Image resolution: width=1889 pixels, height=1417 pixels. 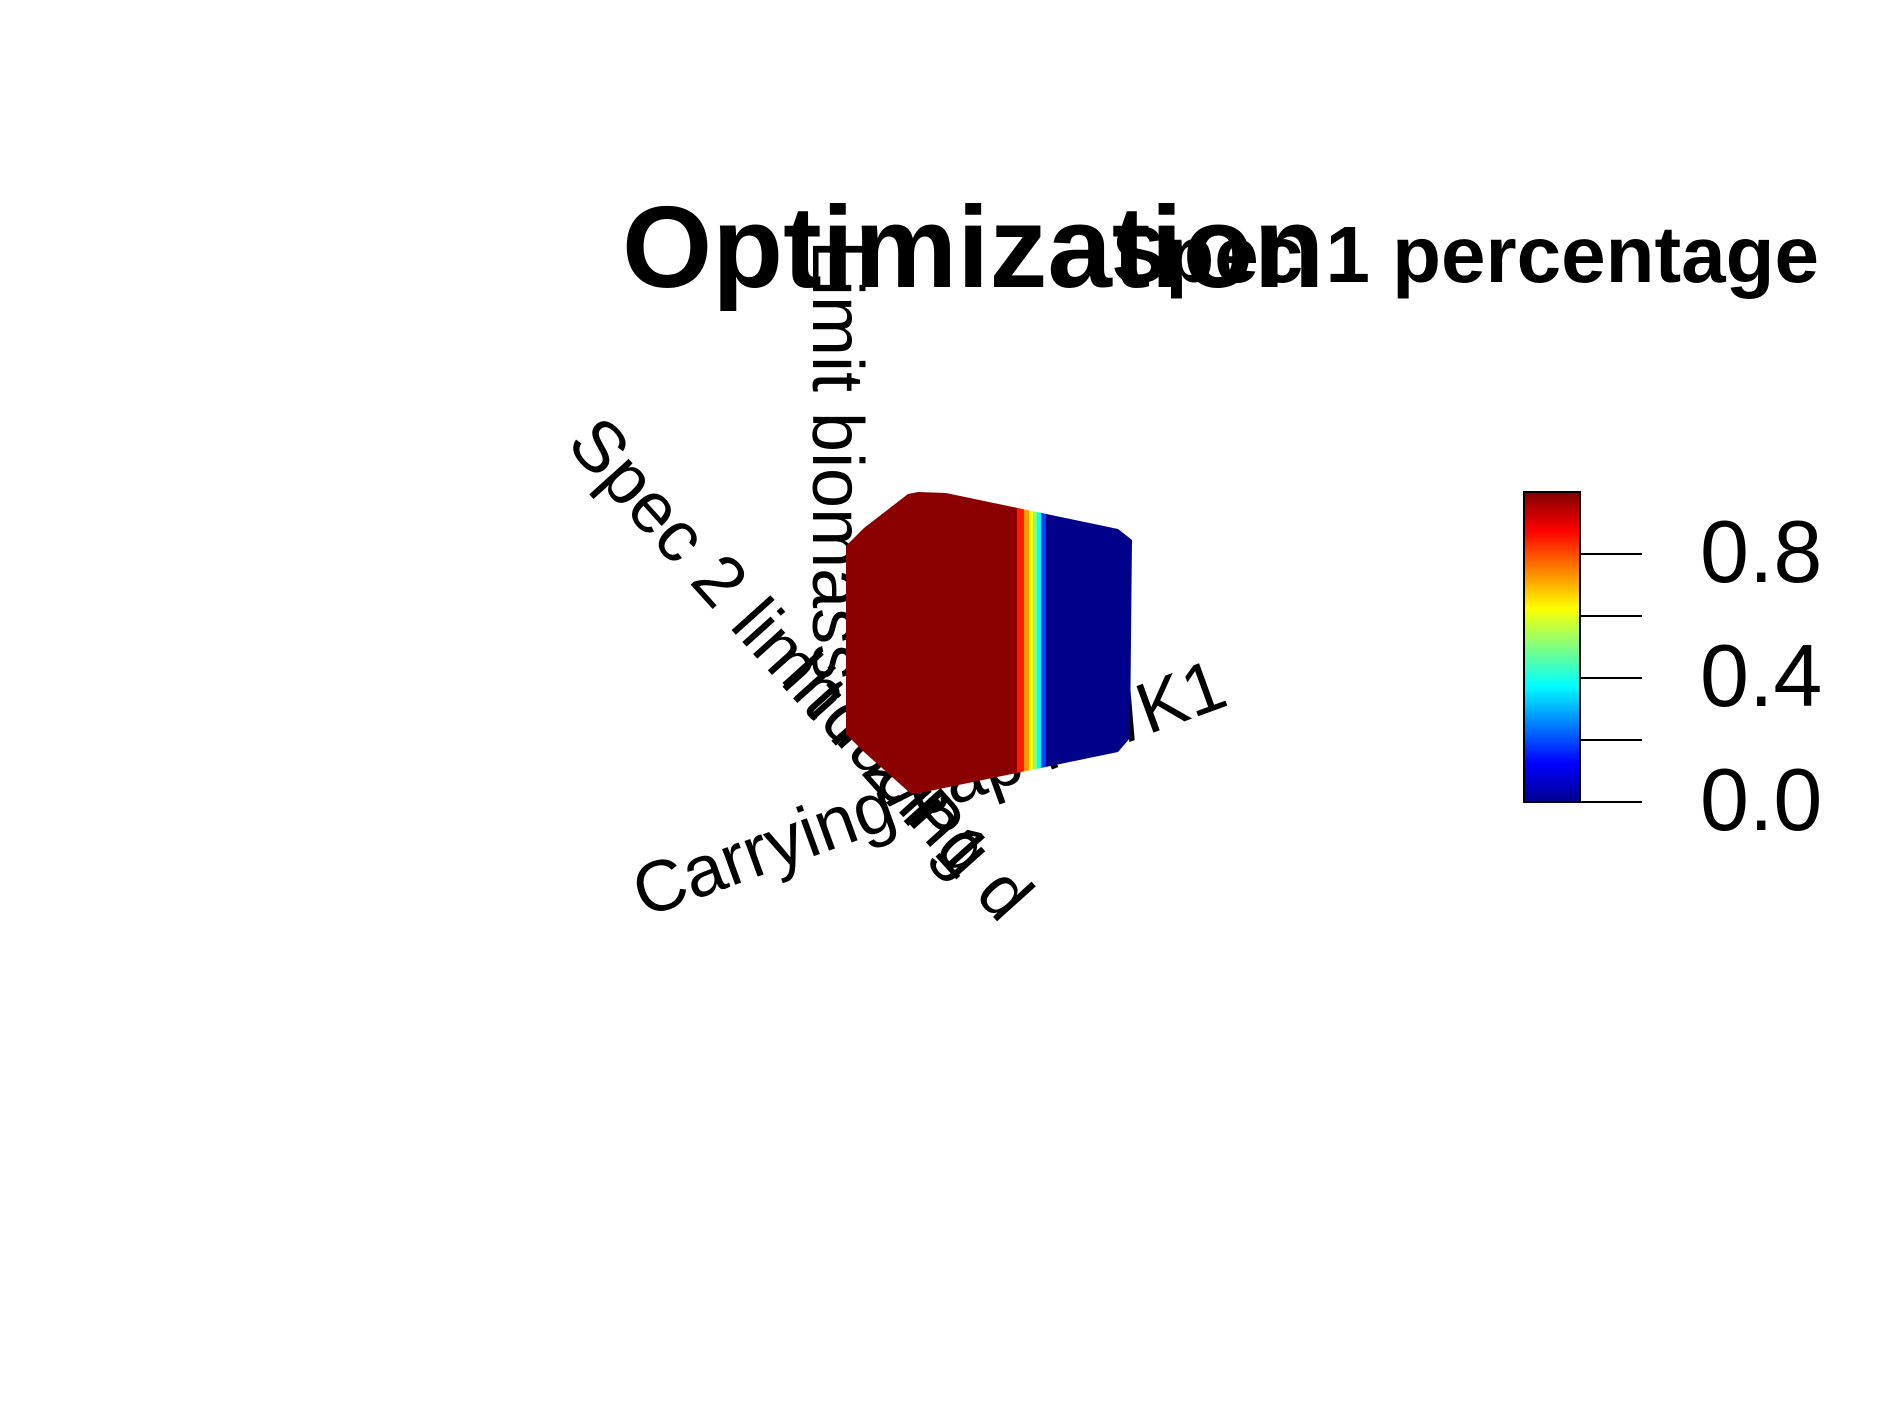 What do you see at coordinates (1672, 670) in the screenshot?
I see `colorbar: 0.0 0.4 0.8` at bounding box center [1672, 670].